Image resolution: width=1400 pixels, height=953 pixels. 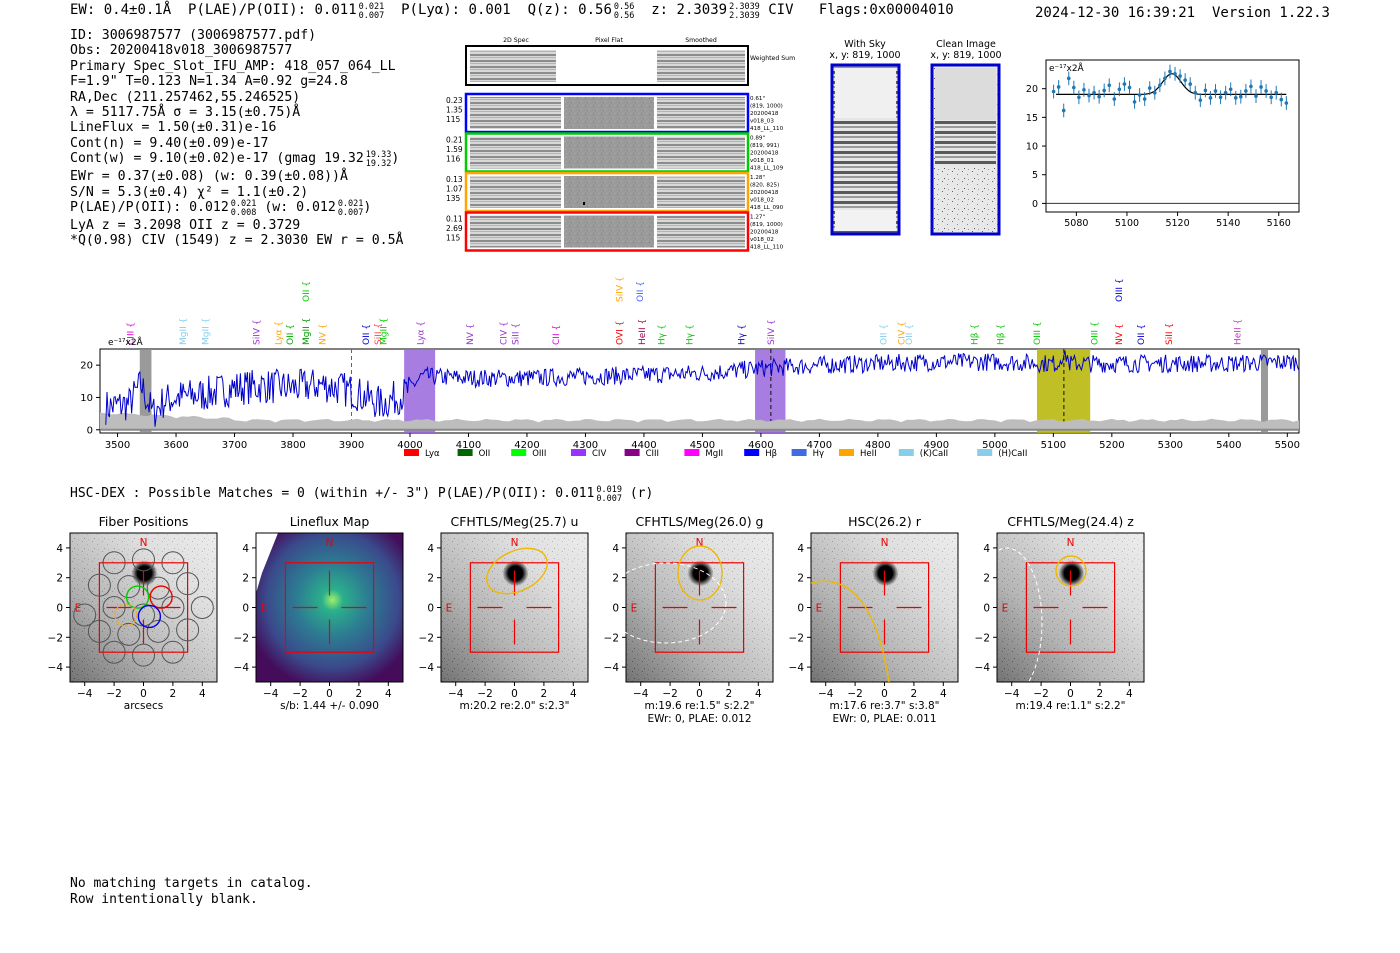 What do you see at coordinates (609, 152) in the screenshot?
I see `cutout-pixel-flat` at bounding box center [609, 152].